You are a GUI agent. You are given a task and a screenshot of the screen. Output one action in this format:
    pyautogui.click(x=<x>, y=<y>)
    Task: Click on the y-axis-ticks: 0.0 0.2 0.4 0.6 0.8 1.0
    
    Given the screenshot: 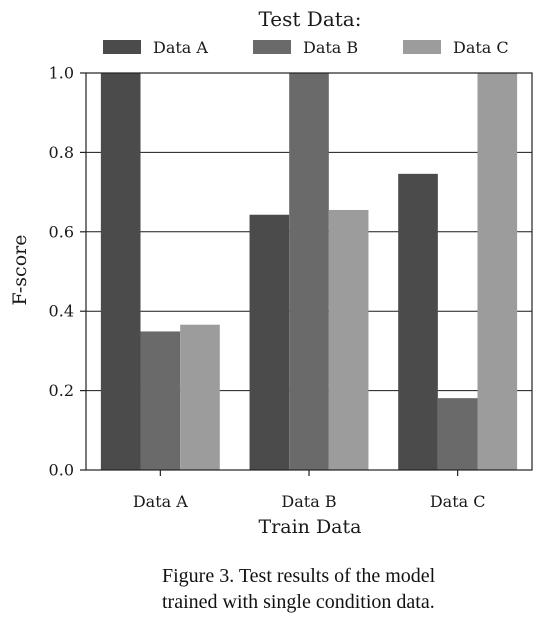 What is the action you would take?
    pyautogui.click(x=67, y=272)
    